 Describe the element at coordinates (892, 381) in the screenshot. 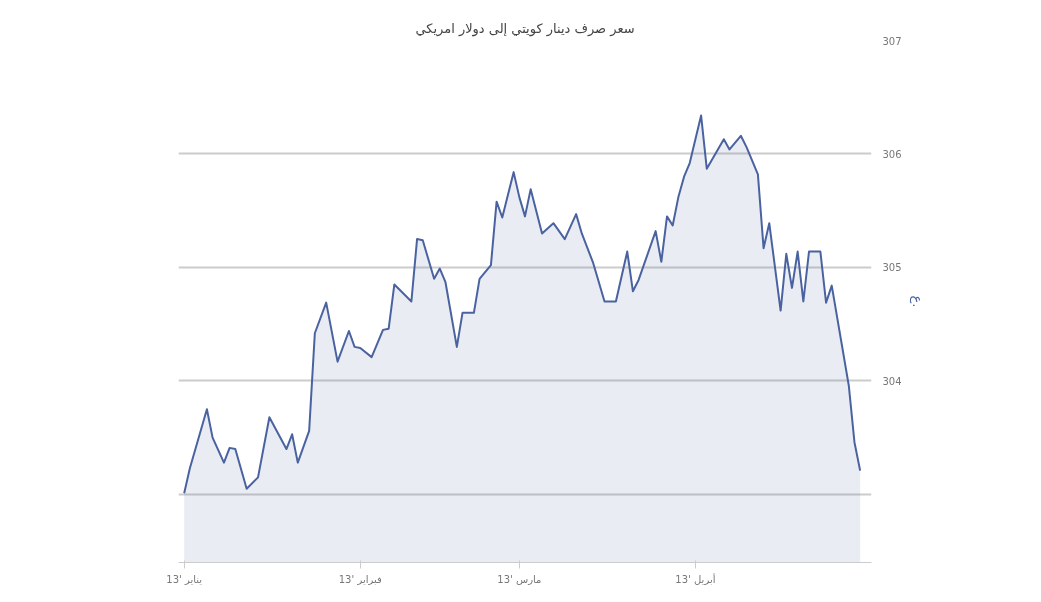

I see `y-tick-label: 304` at that location.